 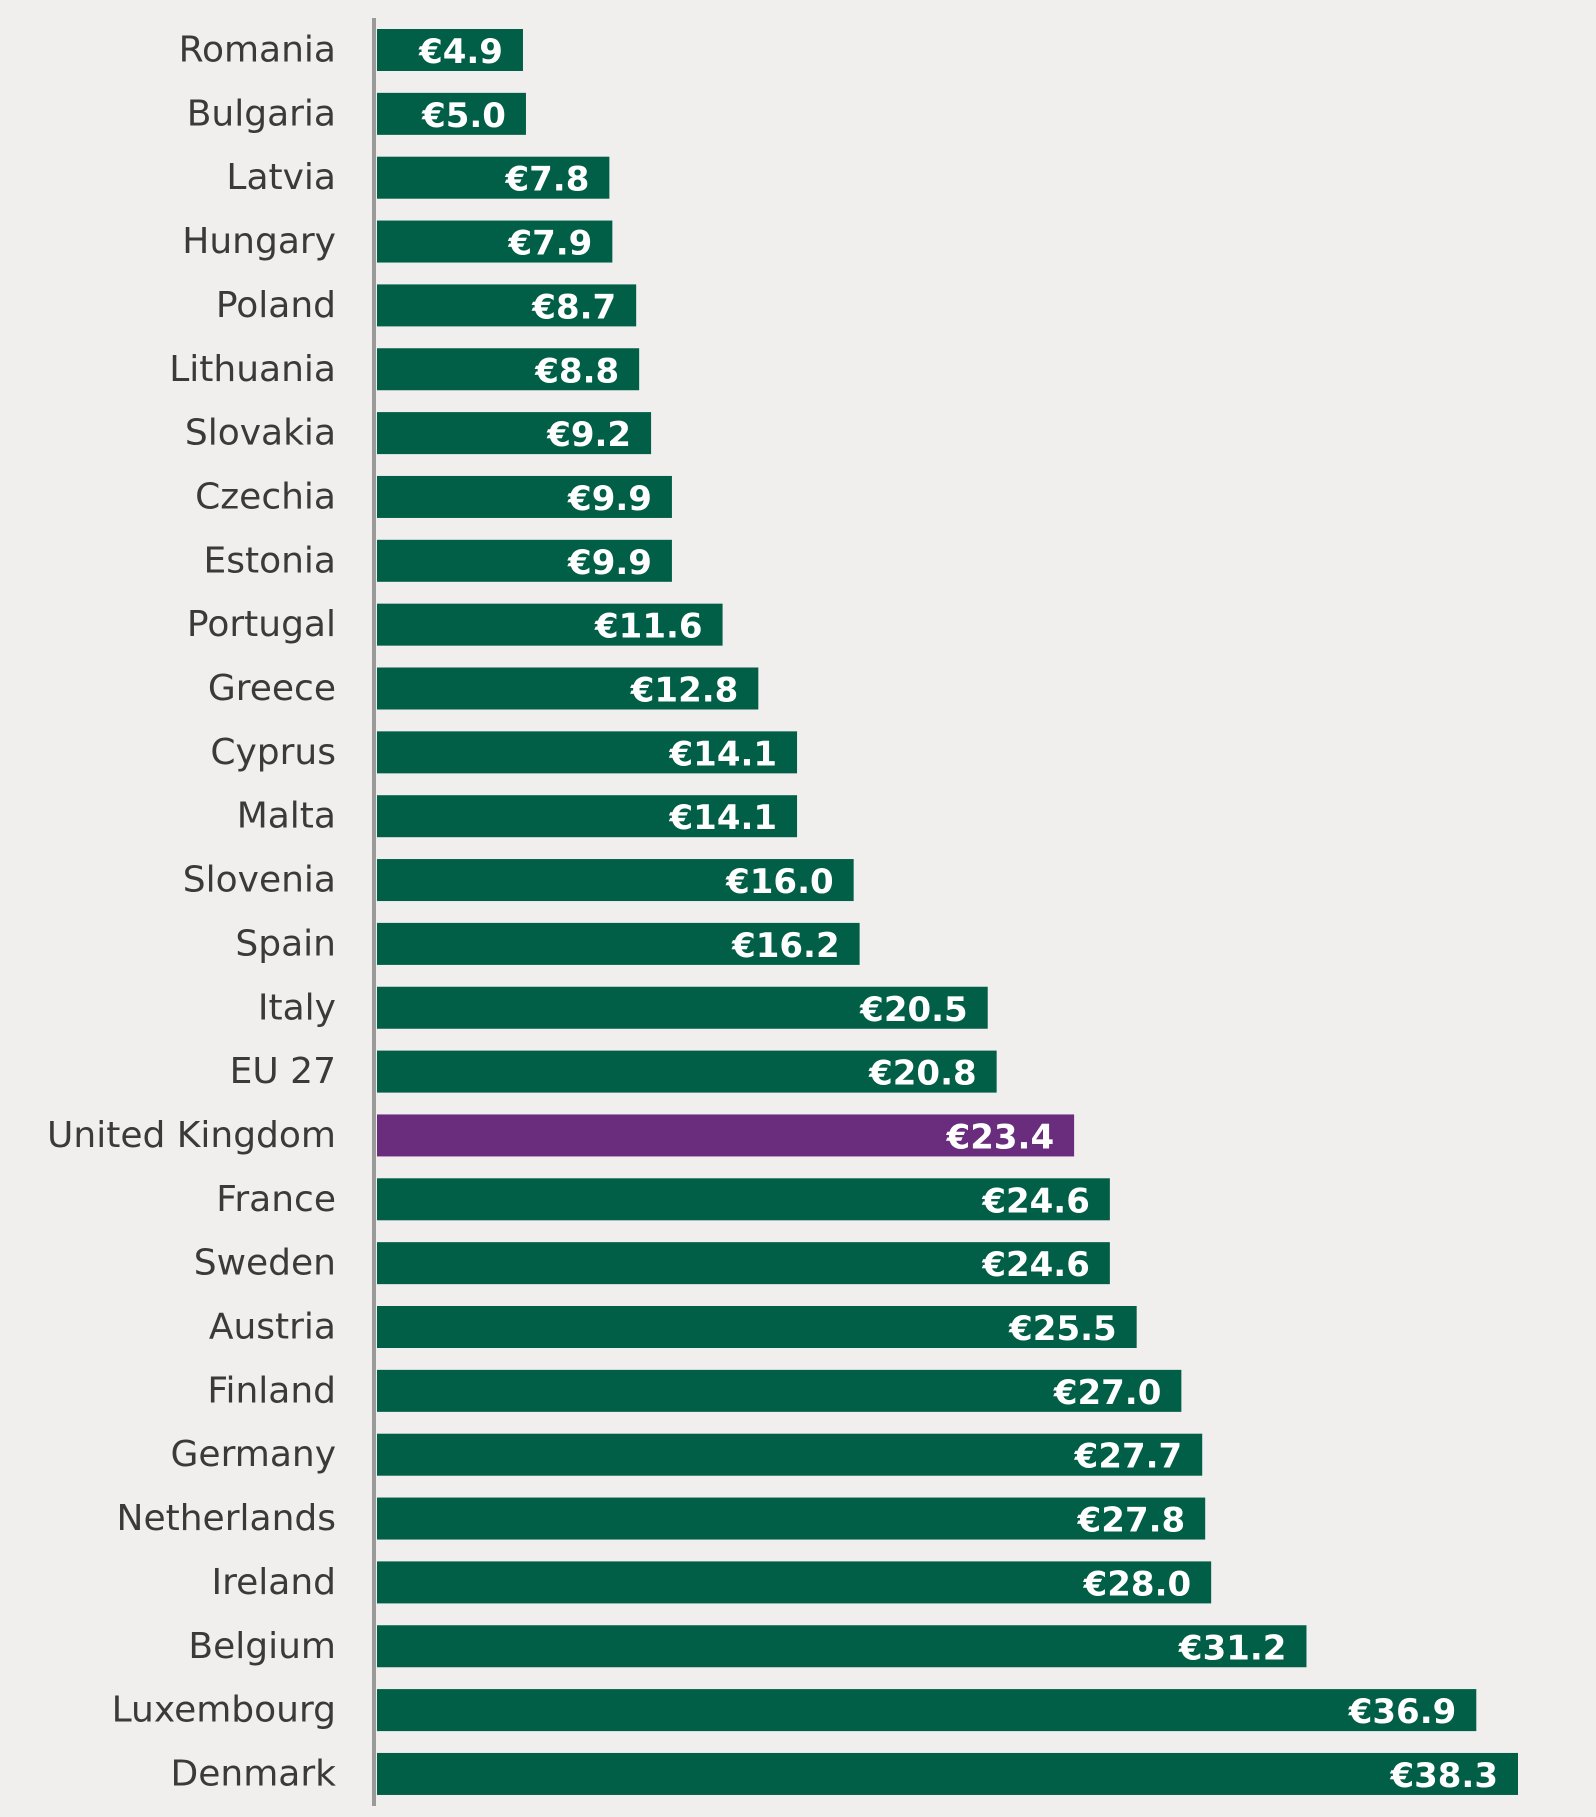 I want to click on bar-portugal, so click(x=550, y=624).